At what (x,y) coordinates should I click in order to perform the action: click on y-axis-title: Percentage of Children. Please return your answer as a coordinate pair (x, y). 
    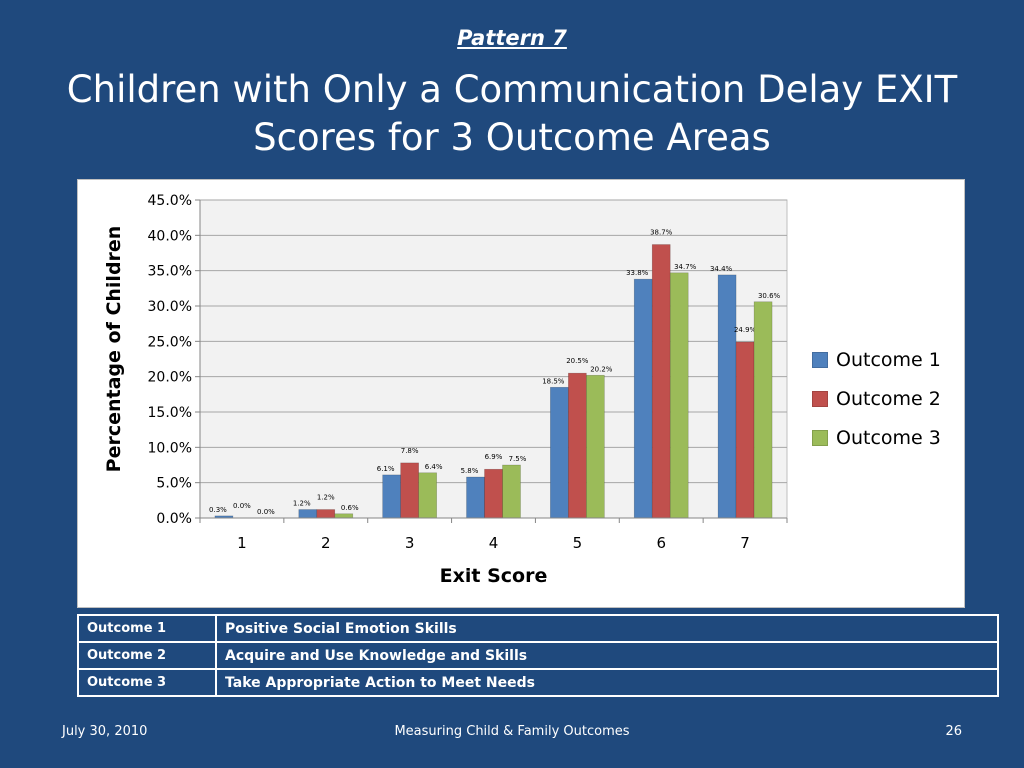
    Looking at the image, I should click on (114, 349).